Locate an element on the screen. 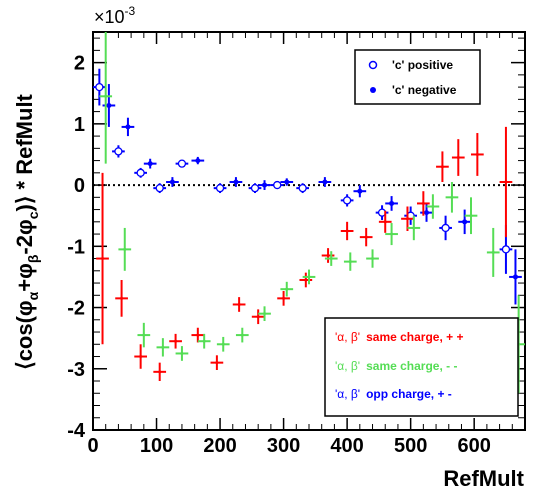 This screenshot has width=535, height=493. y-title-sub2: β is located at coordinates (33, 258).